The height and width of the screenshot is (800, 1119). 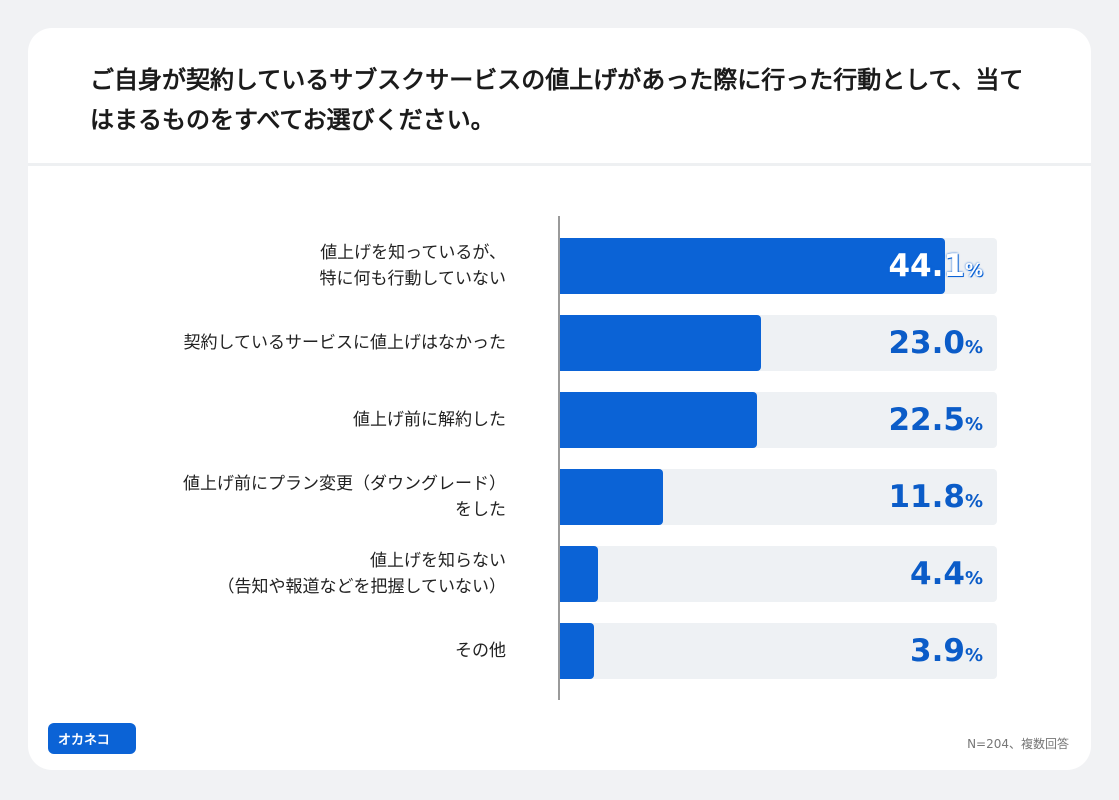 What do you see at coordinates (937, 651) in the screenshot?
I see `value-label: 3.9` at bounding box center [937, 651].